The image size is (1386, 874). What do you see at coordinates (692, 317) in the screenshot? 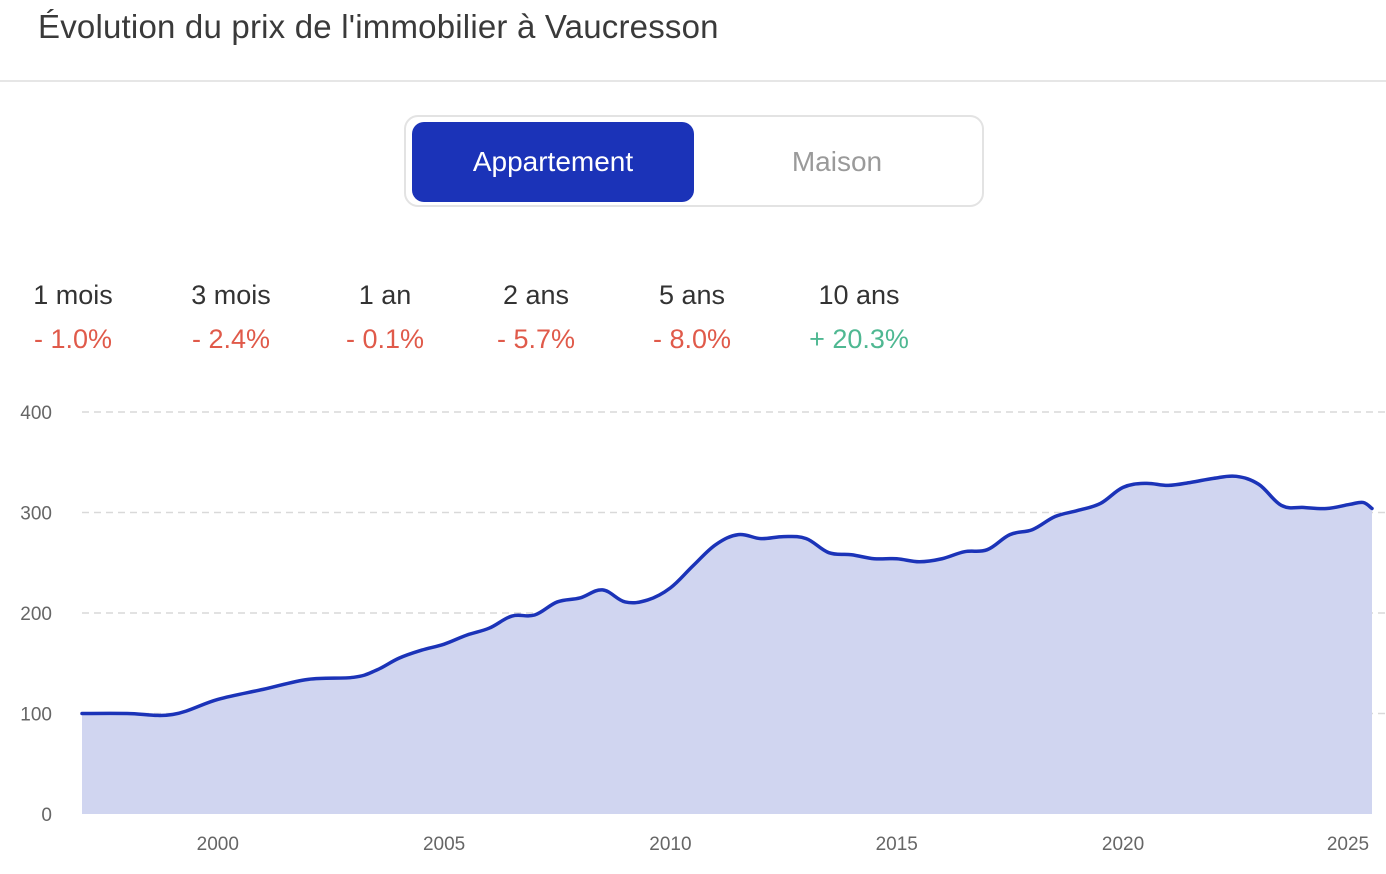
I see `stat-5-ans: 5 ans - 8.0%` at bounding box center [692, 317].